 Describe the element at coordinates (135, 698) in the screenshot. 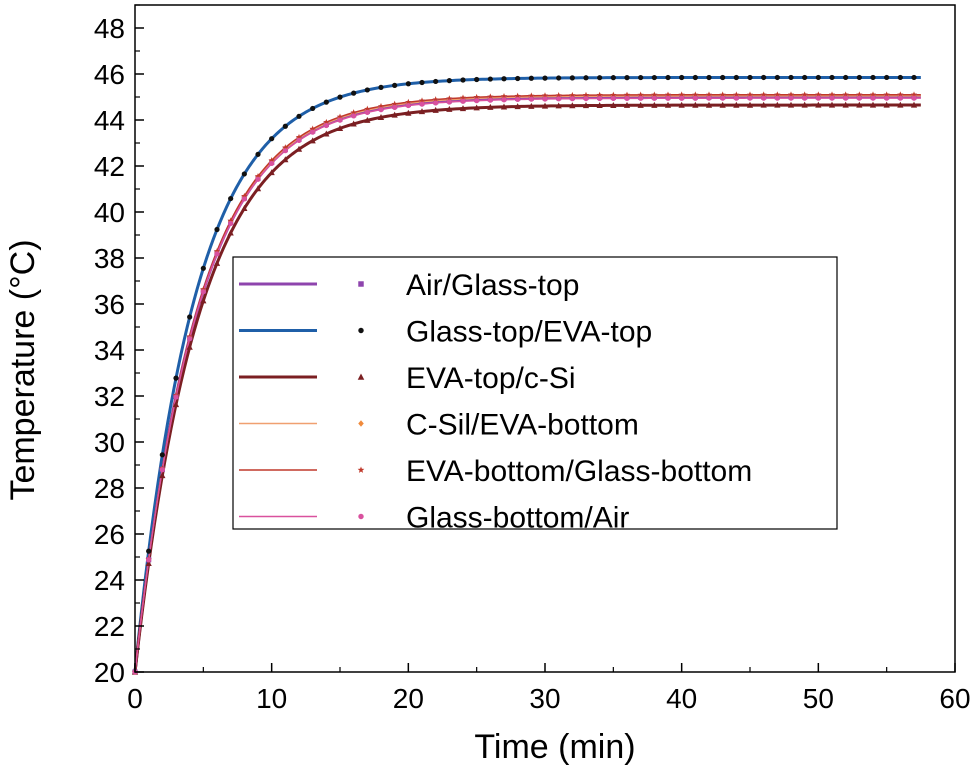

I see `x-tick-label: 0` at that location.